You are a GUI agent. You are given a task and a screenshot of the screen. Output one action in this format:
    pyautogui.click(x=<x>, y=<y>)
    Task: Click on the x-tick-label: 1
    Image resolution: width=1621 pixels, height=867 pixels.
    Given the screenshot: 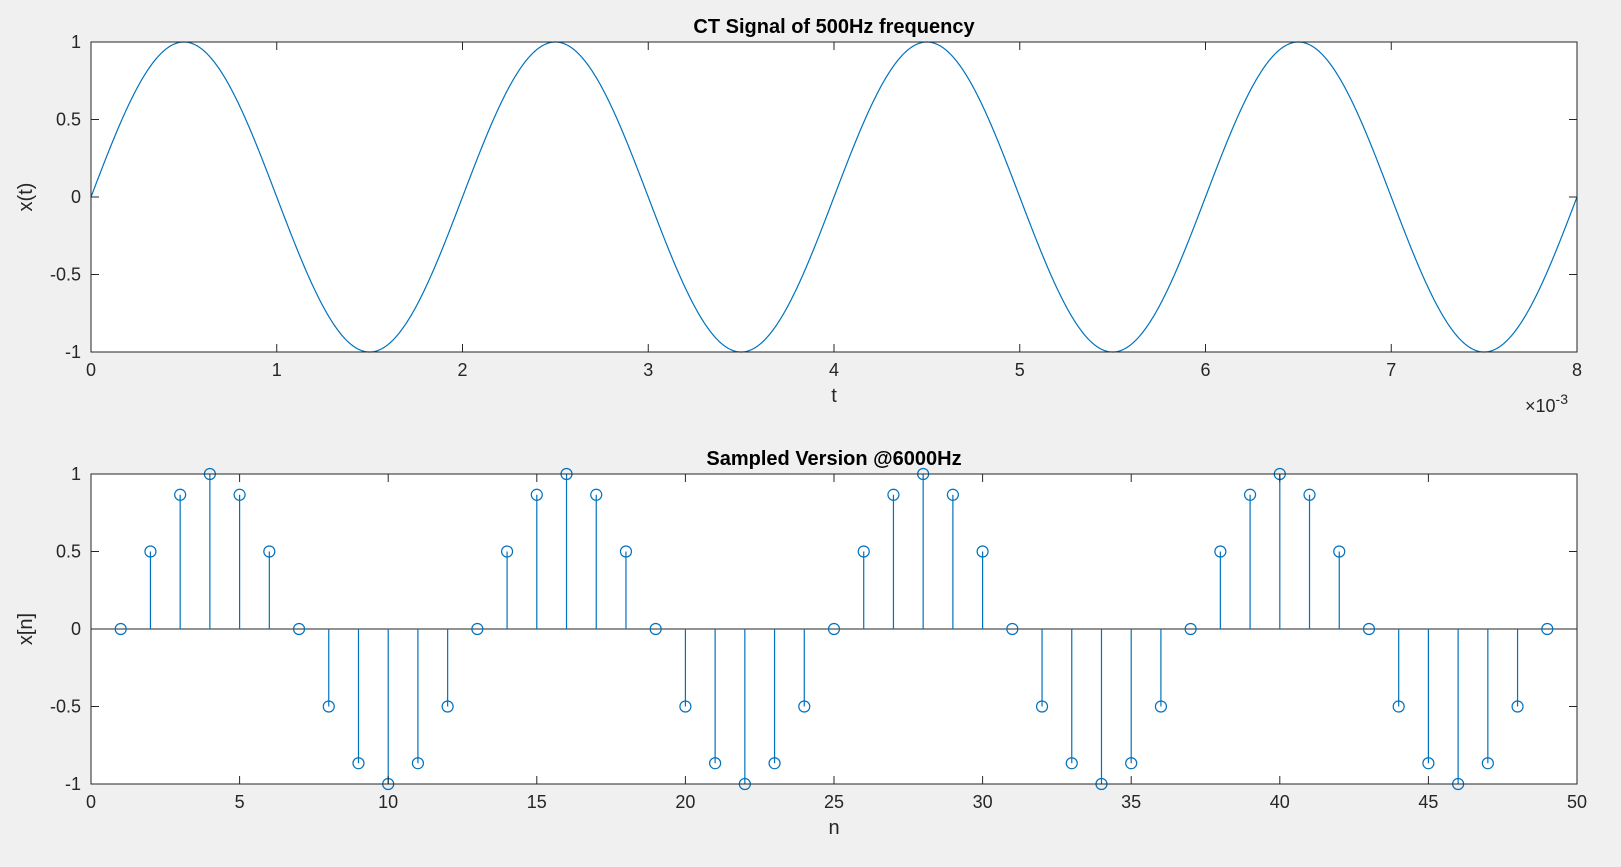 What is the action you would take?
    pyautogui.click(x=277, y=370)
    